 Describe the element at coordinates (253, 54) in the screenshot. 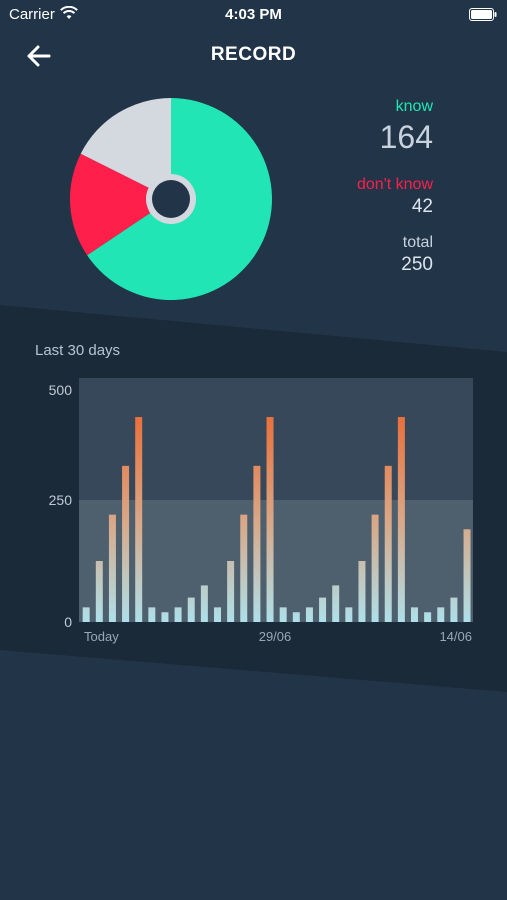

I see `page-title: RECORD` at that location.